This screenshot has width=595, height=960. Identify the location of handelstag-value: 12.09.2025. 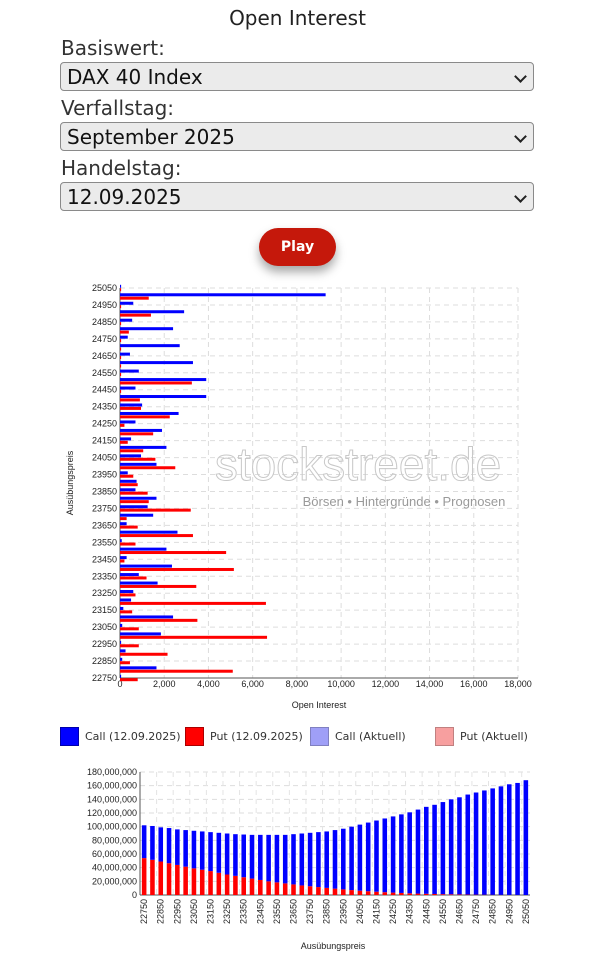
(124, 197).